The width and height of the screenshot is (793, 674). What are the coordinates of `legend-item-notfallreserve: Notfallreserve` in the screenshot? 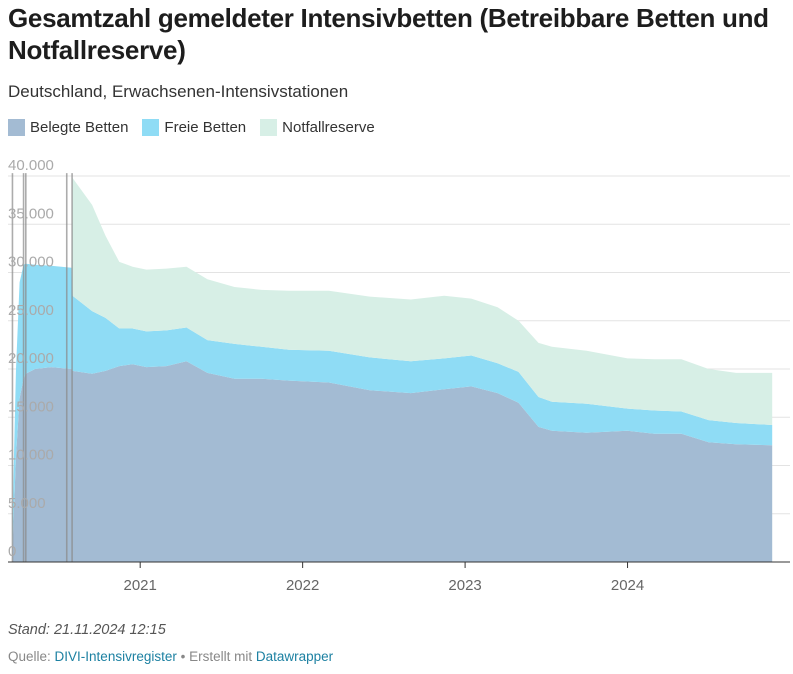 It's located at (317, 127).